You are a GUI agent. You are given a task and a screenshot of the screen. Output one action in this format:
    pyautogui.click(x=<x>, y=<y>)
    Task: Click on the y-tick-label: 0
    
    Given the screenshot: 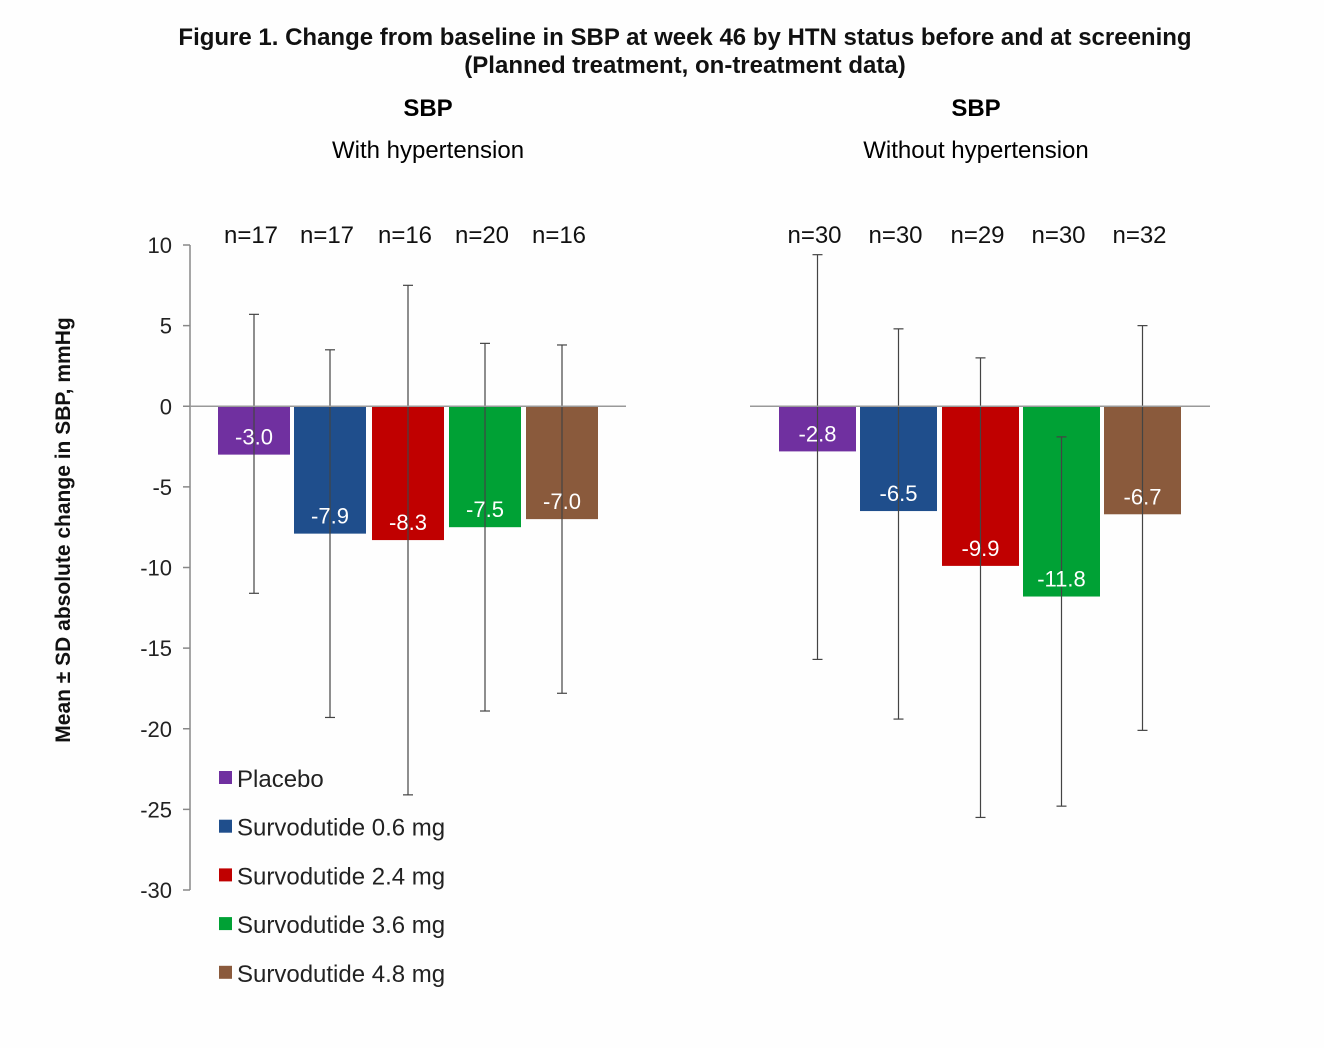 What is the action you would take?
    pyautogui.click(x=166, y=406)
    